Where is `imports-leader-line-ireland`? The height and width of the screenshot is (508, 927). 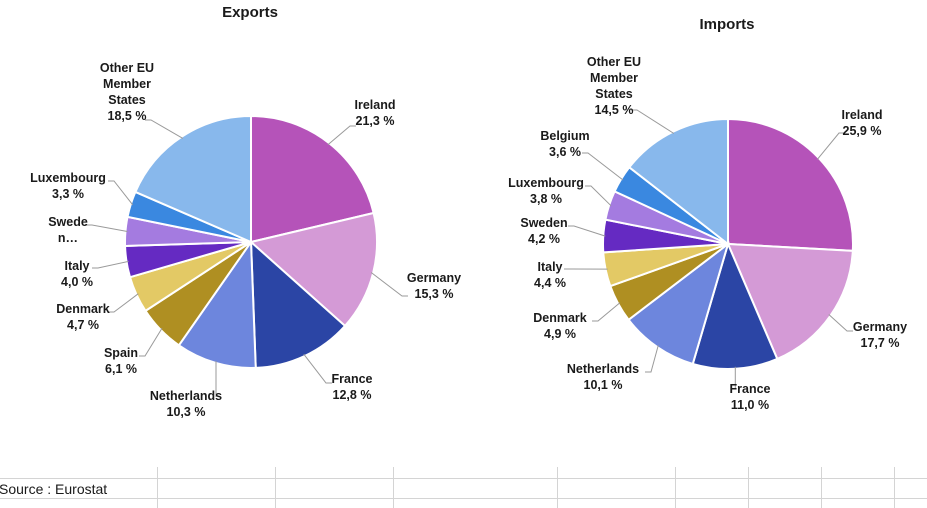
imports-leader-line-ireland is located at coordinates (830, 146).